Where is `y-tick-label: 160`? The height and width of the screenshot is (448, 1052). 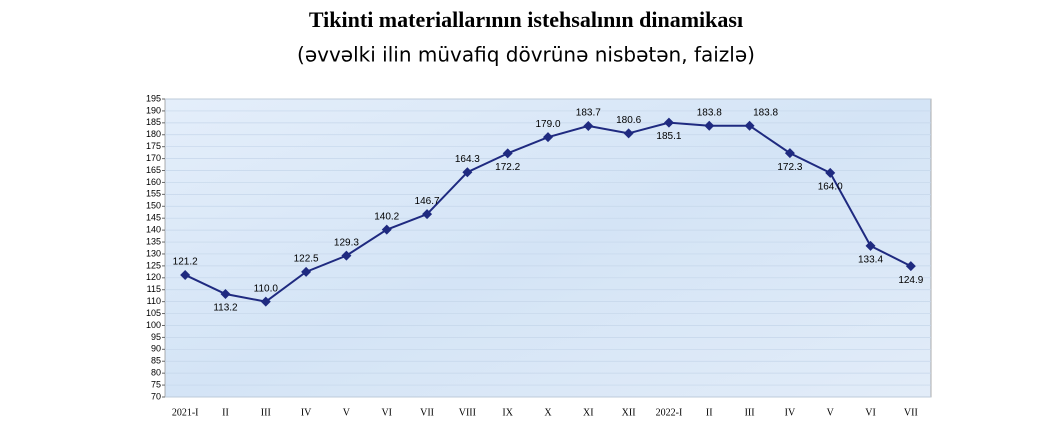
y-tick-label: 160 is located at coordinates (153, 182).